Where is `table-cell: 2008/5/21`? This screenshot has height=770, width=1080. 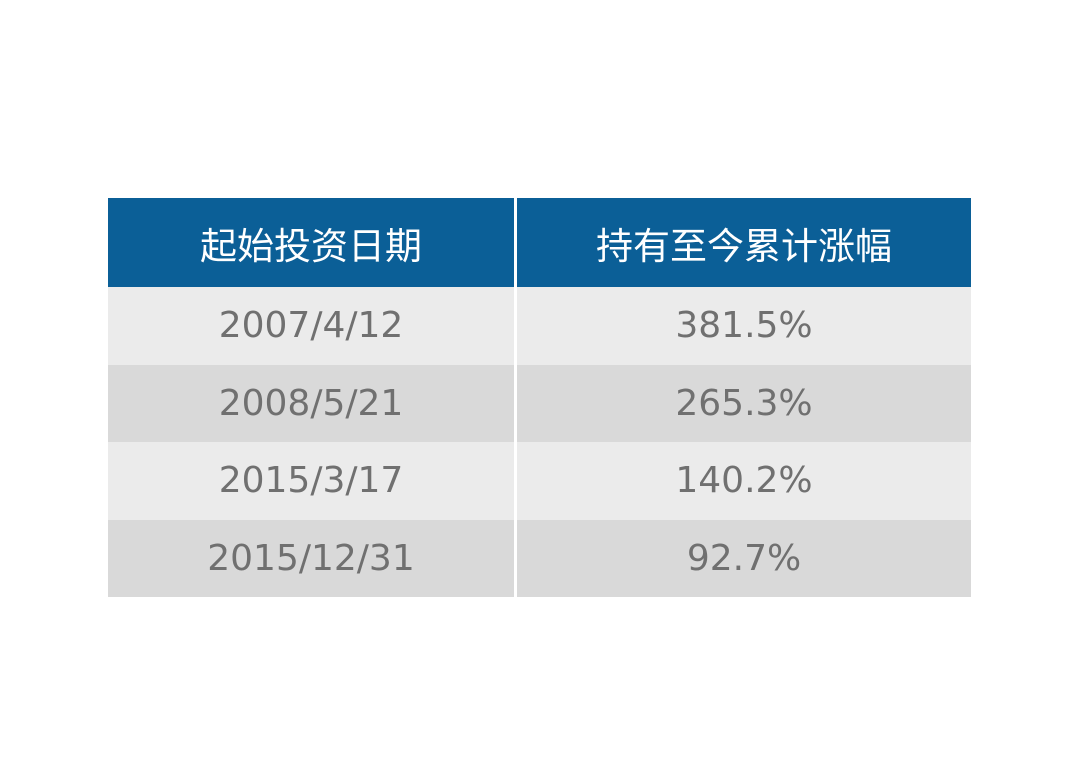 table-cell: 2008/5/21 is located at coordinates (311, 403).